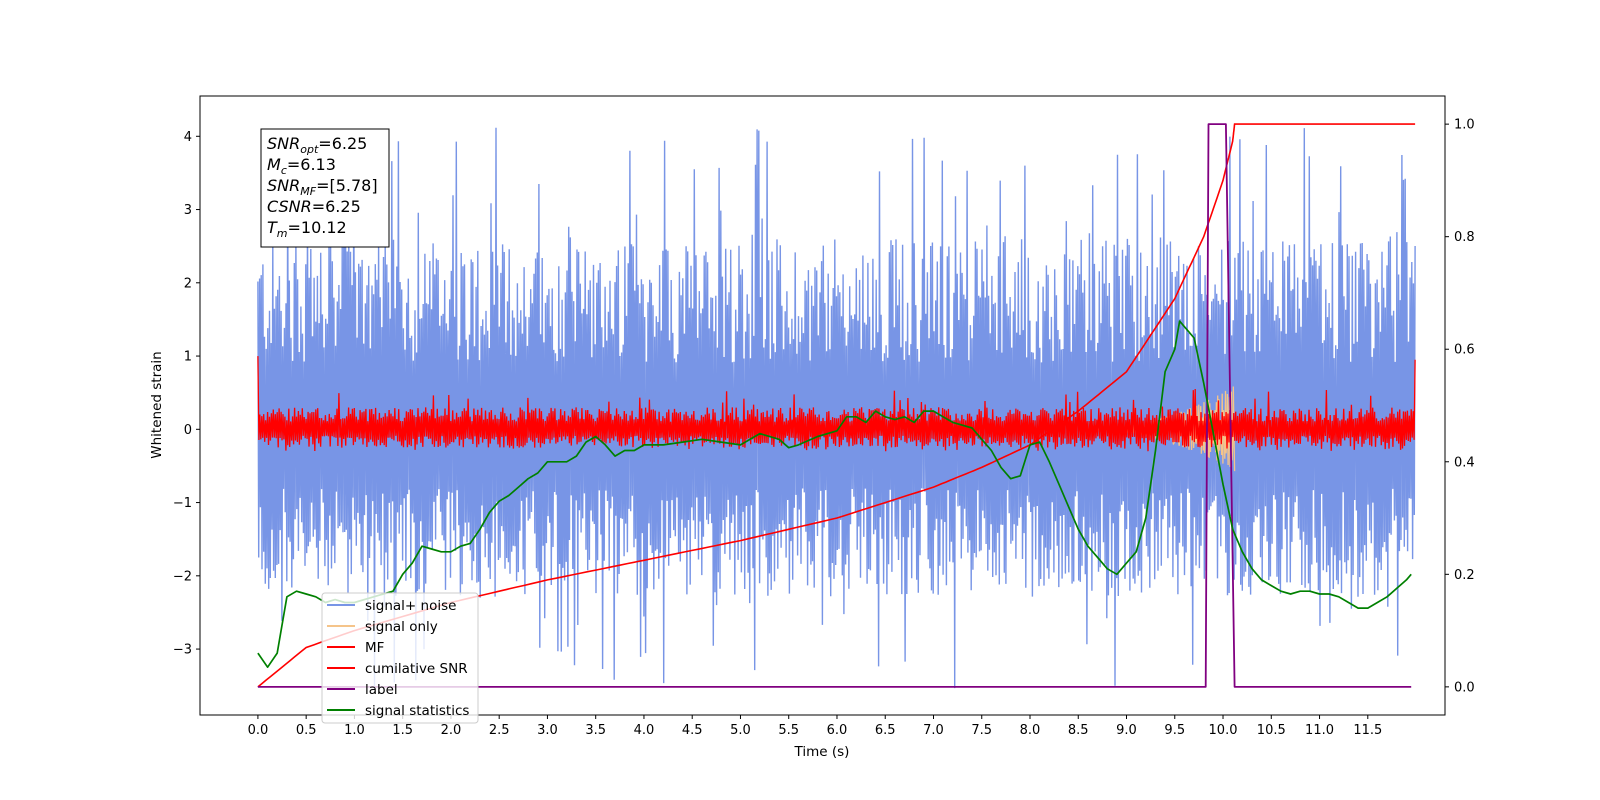 The height and width of the screenshot is (800, 1600). Describe the element at coordinates (499, 730) in the screenshot. I see `x-tick-label: 2.5` at that location.